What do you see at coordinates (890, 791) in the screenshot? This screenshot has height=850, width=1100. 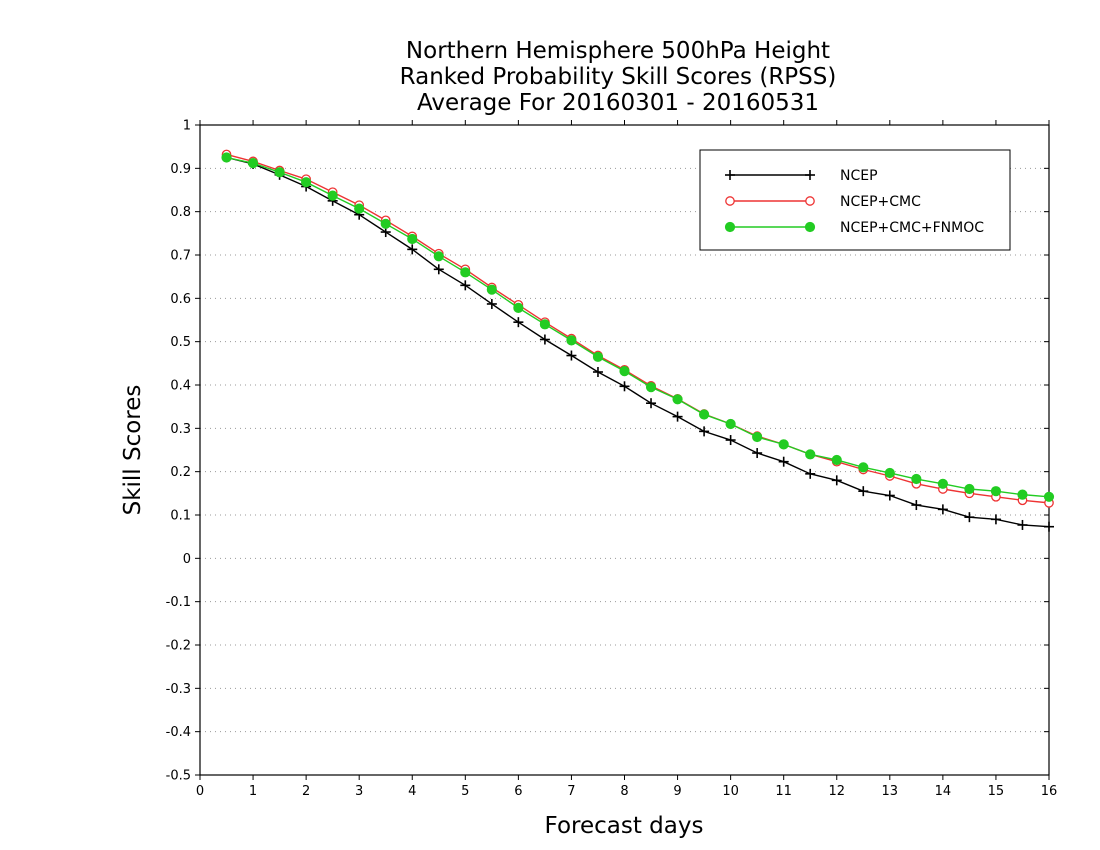 I see `x-tick-label: 13` at bounding box center [890, 791].